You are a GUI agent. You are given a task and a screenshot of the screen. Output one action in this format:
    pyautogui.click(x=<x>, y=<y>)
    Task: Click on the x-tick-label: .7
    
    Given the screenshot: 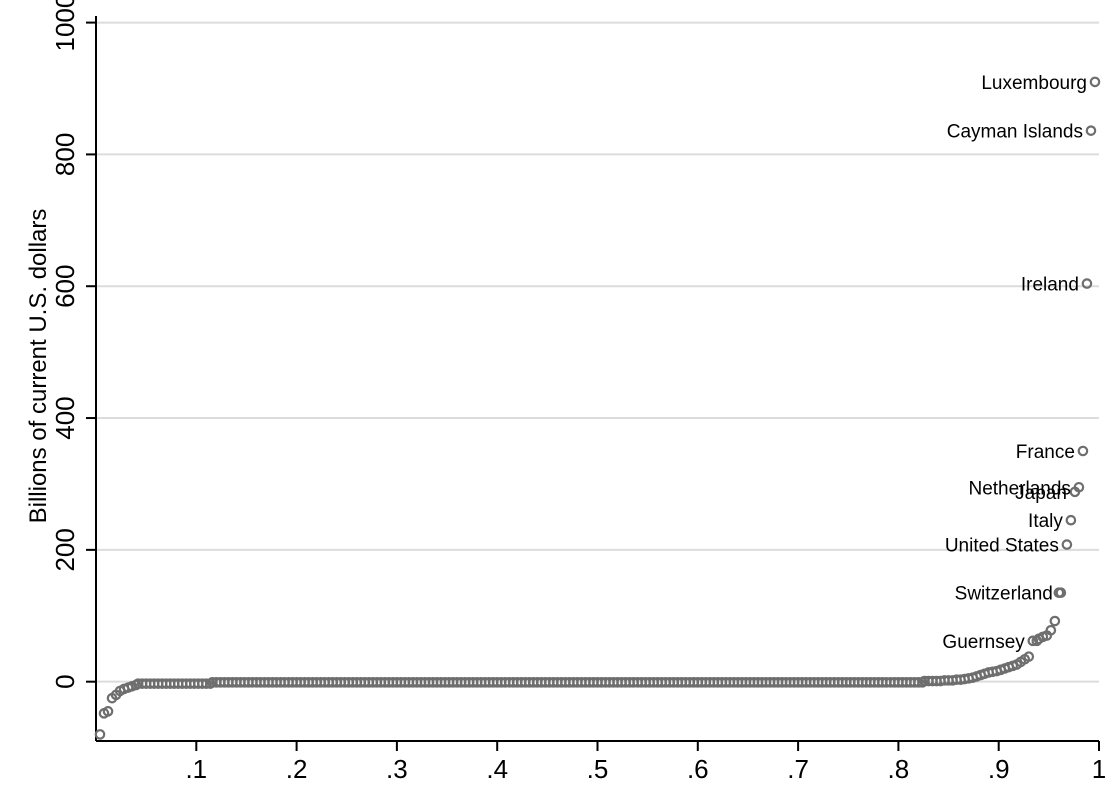 What is the action you would take?
    pyautogui.click(x=798, y=769)
    